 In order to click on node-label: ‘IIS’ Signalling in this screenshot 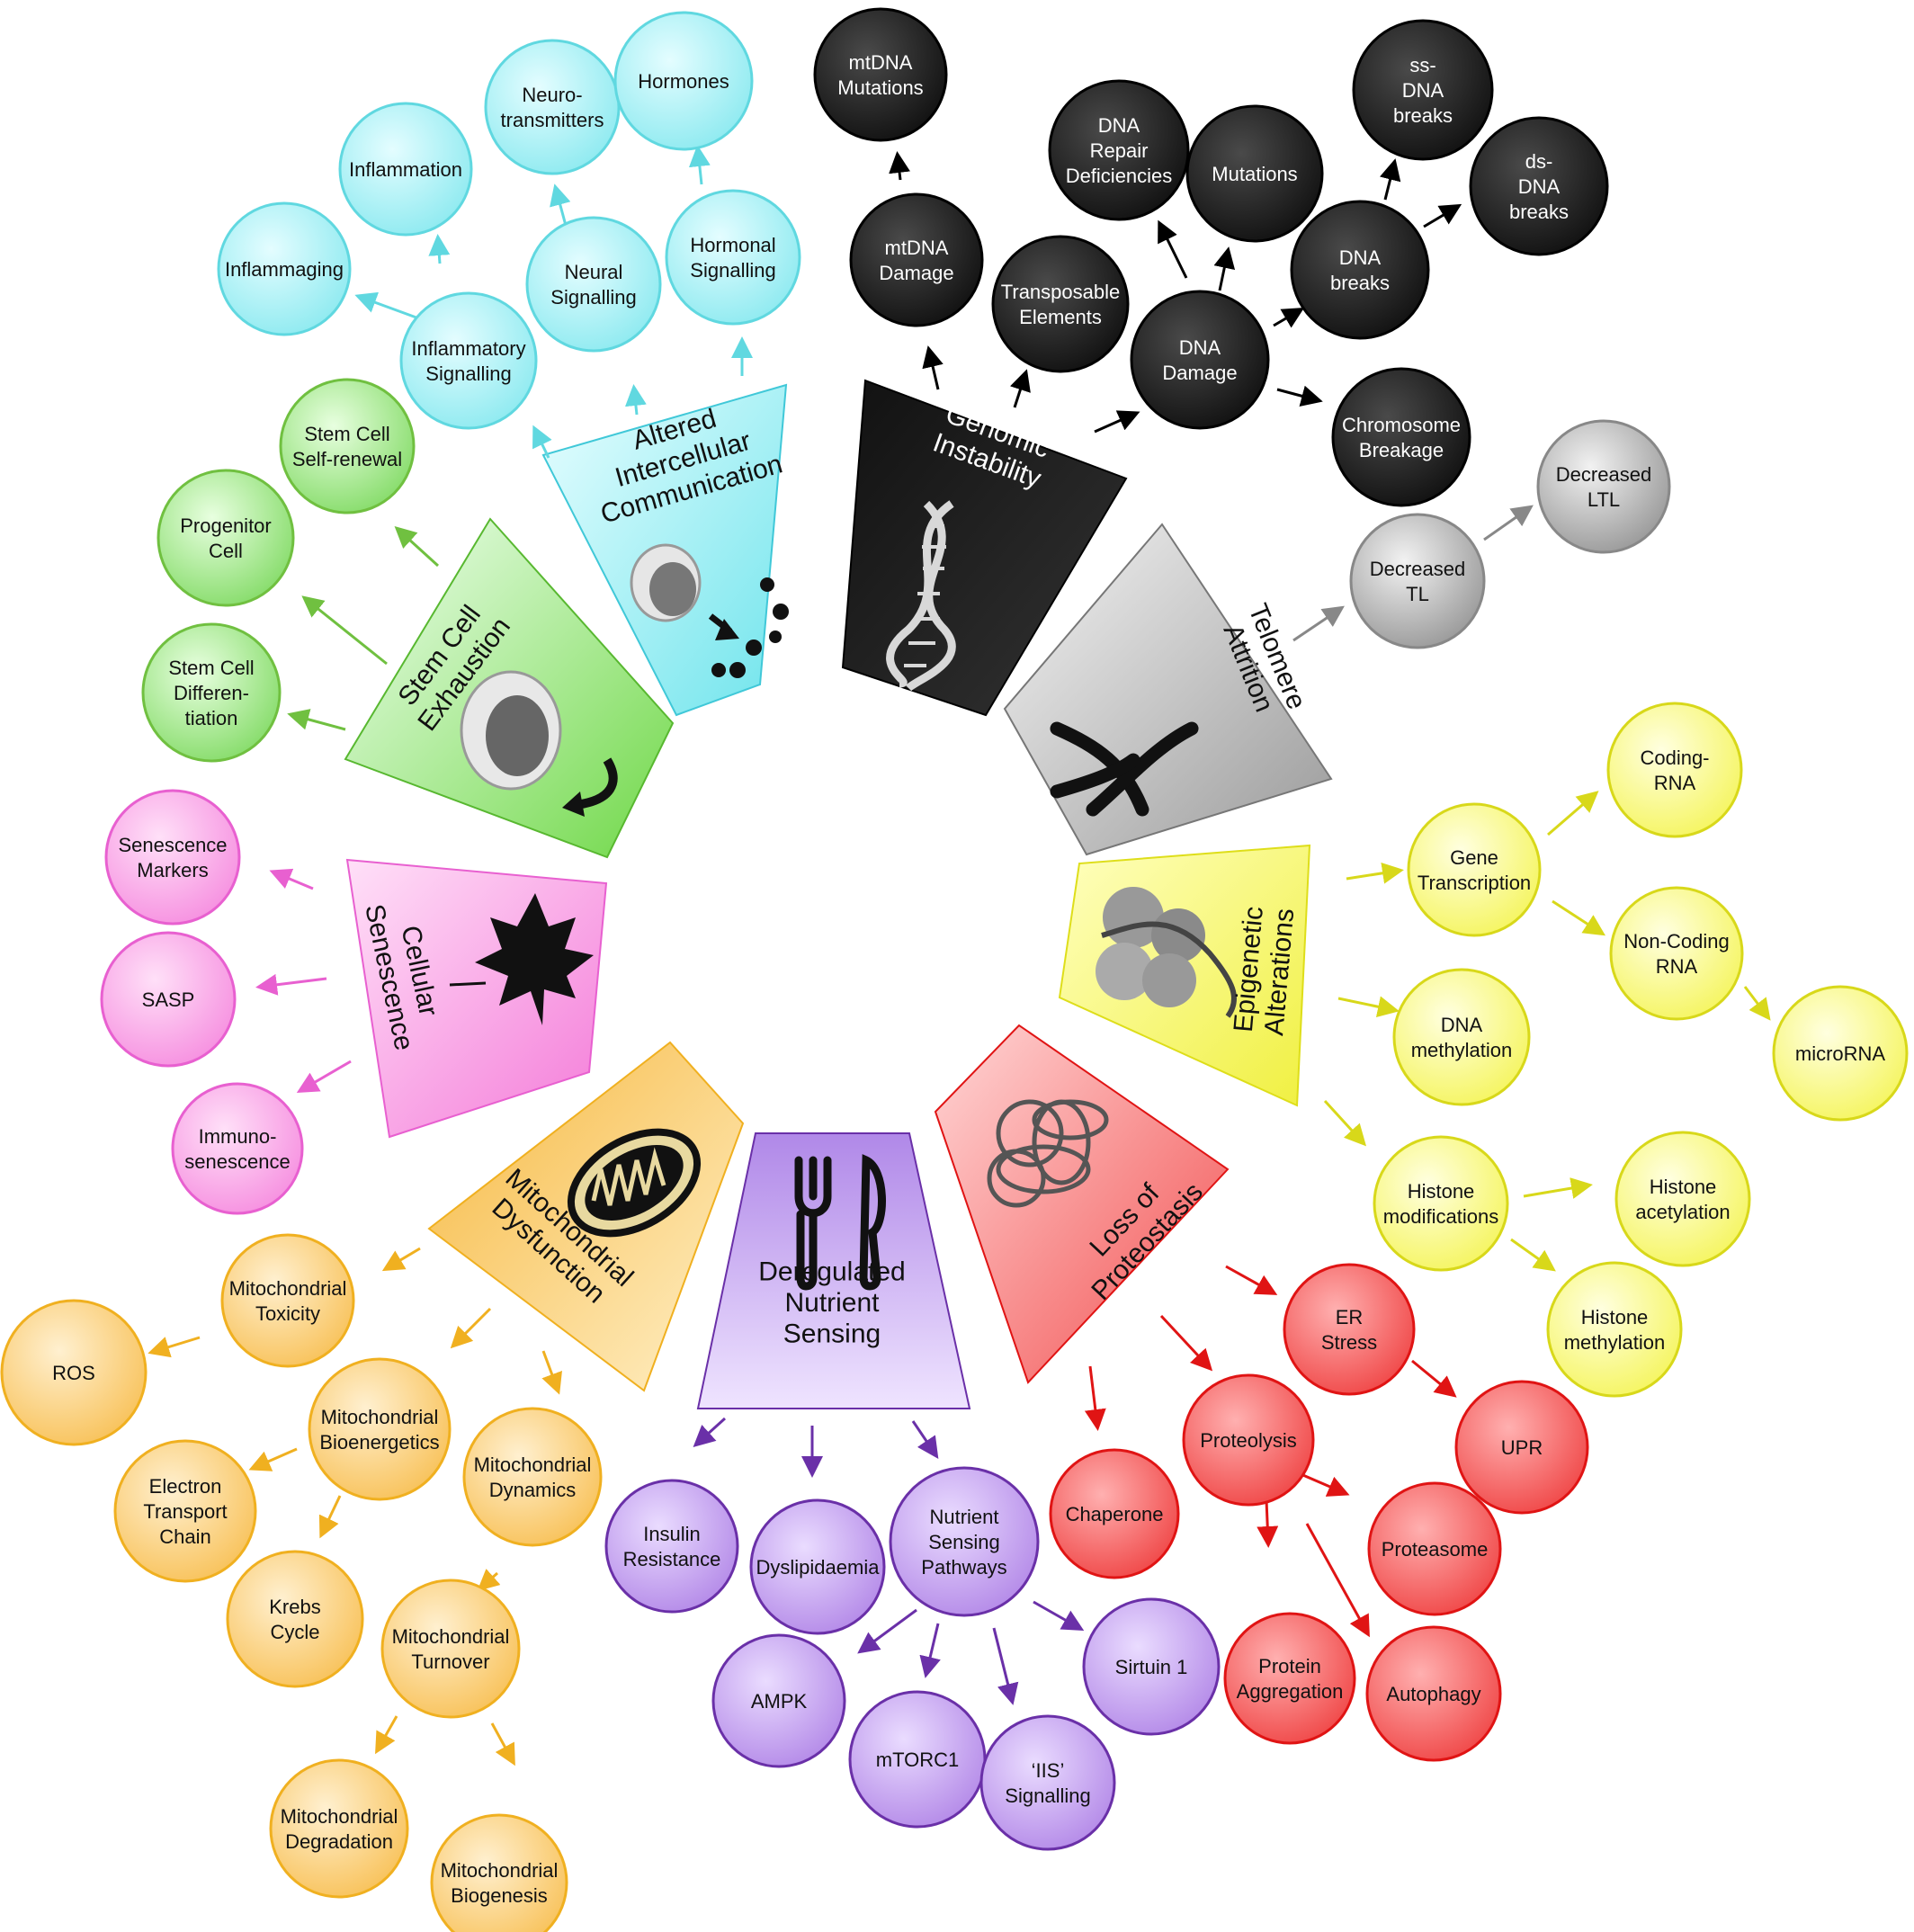, I will do `click(1047, 1783)`.